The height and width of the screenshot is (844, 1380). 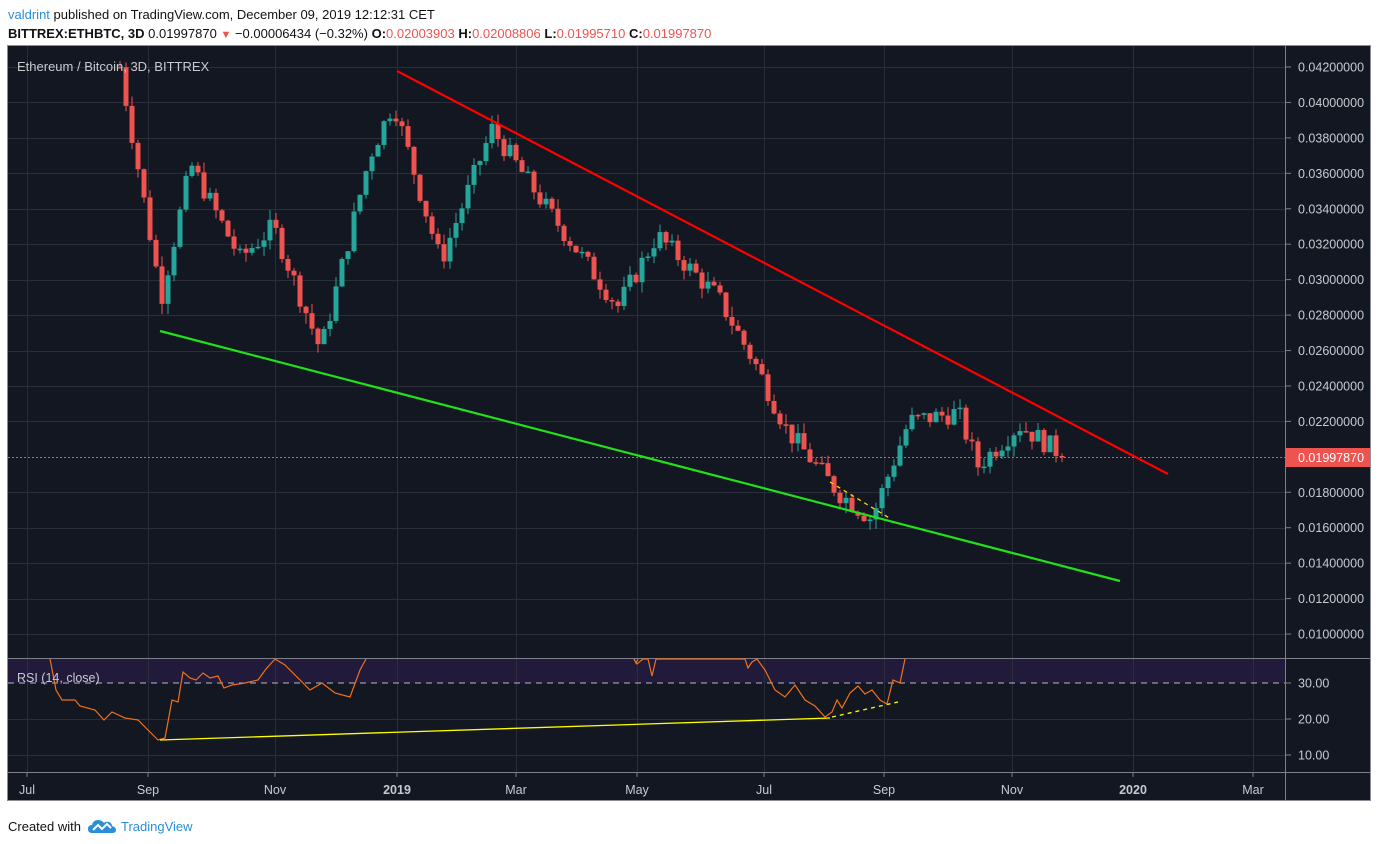 I want to click on high-label: H:, so click(x=465, y=33).